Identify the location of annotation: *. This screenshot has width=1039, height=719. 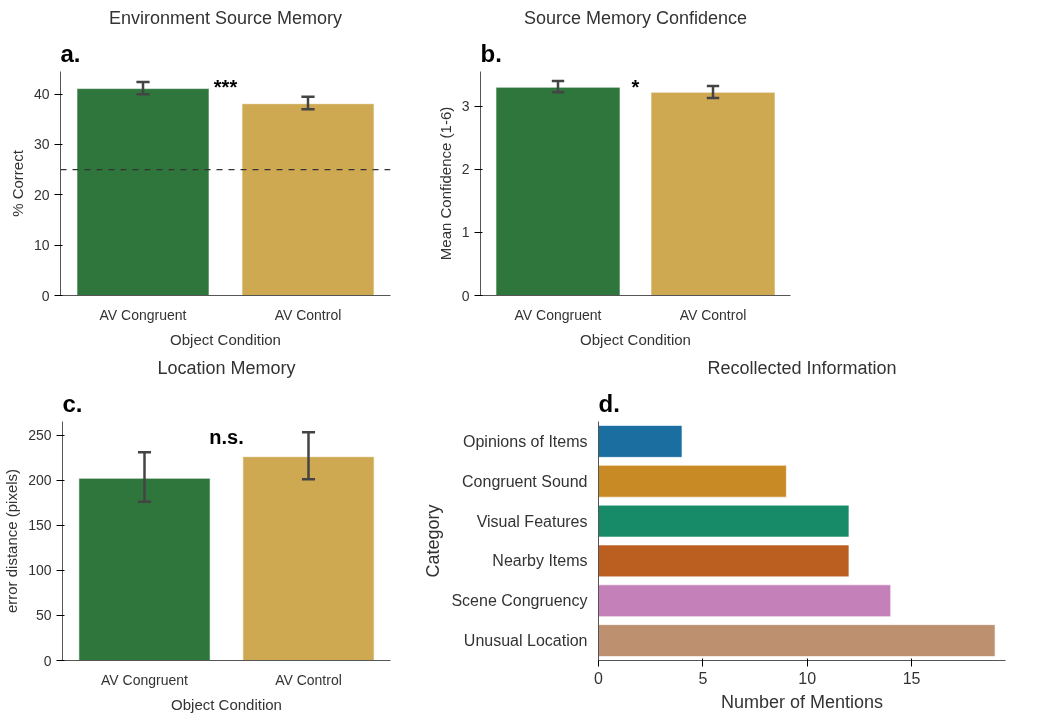
(635, 86).